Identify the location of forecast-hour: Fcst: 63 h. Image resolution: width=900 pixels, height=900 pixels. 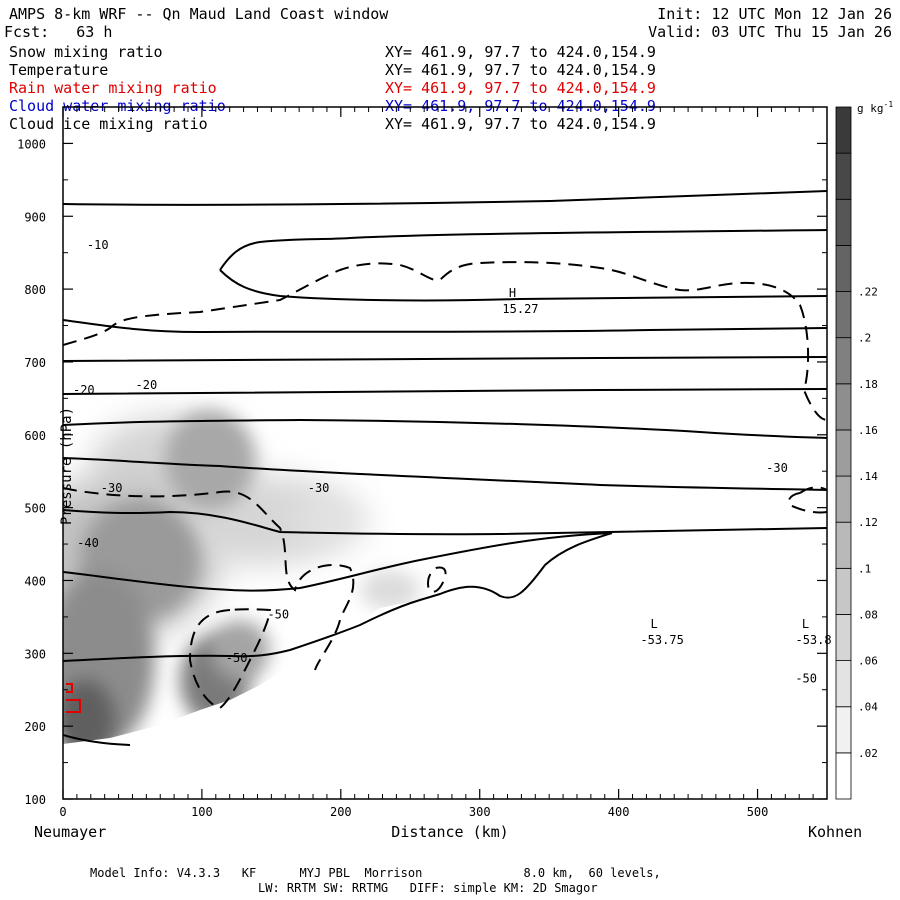
(58, 32).